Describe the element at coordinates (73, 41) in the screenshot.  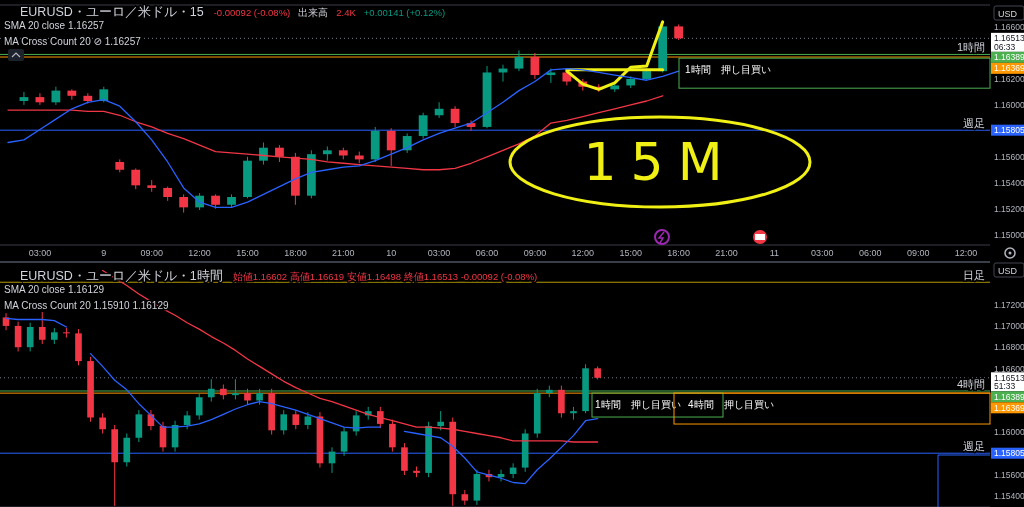
I see `annotation: MA Cross Count 20 ⊘ 1.16257` at that location.